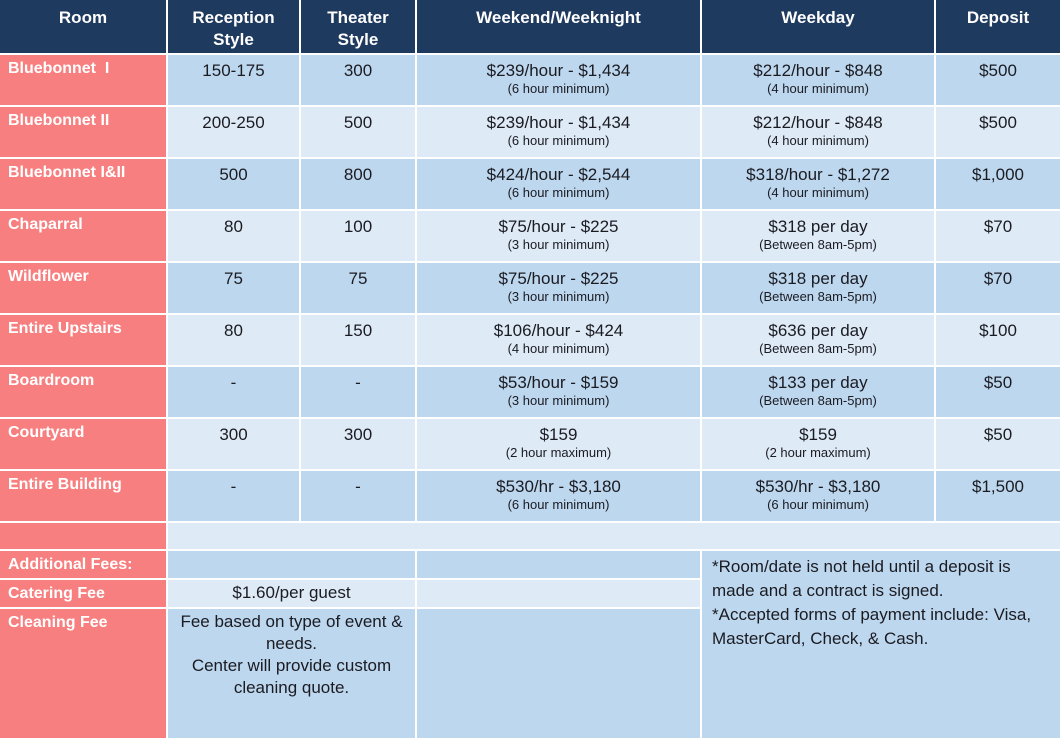 Image resolution: width=1060 pixels, height=743 pixels. I want to click on reception-capacity: 150-175, so click(233, 80).